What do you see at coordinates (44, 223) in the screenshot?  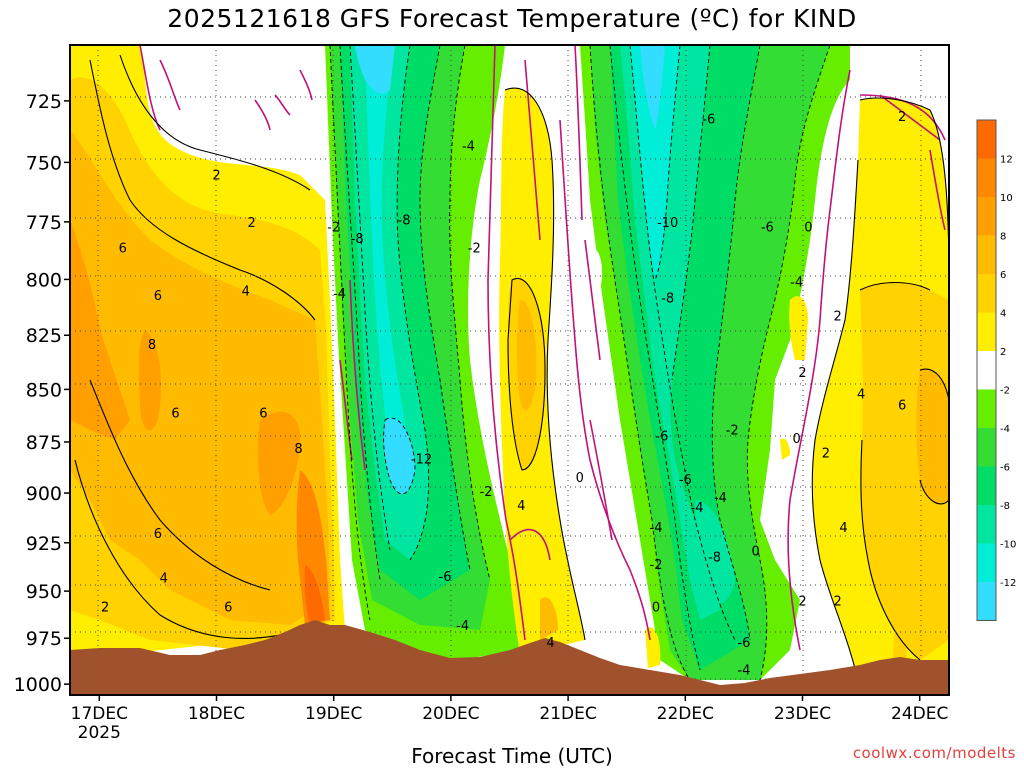 I see `y-tick-label: 775` at bounding box center [44, 223].